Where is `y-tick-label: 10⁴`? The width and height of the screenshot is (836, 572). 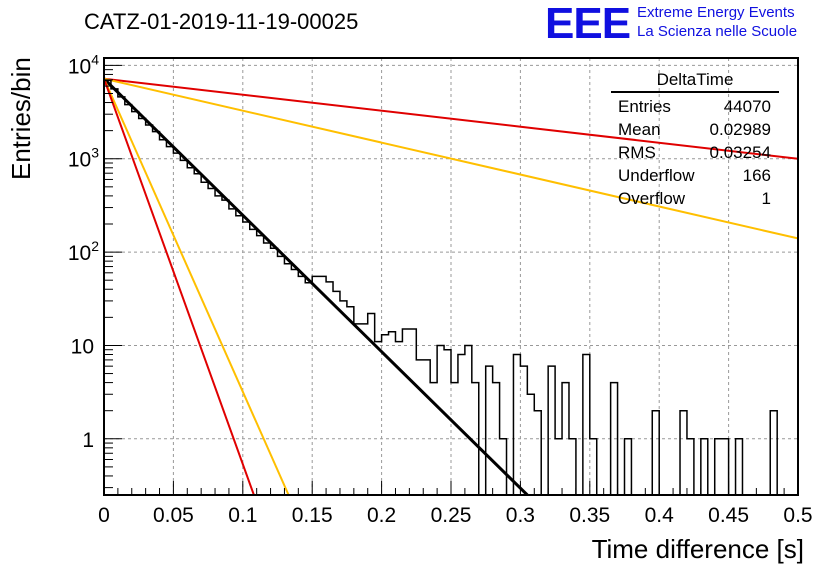 y-tick-label: 10⁴ is located at coordinates (83, 64).